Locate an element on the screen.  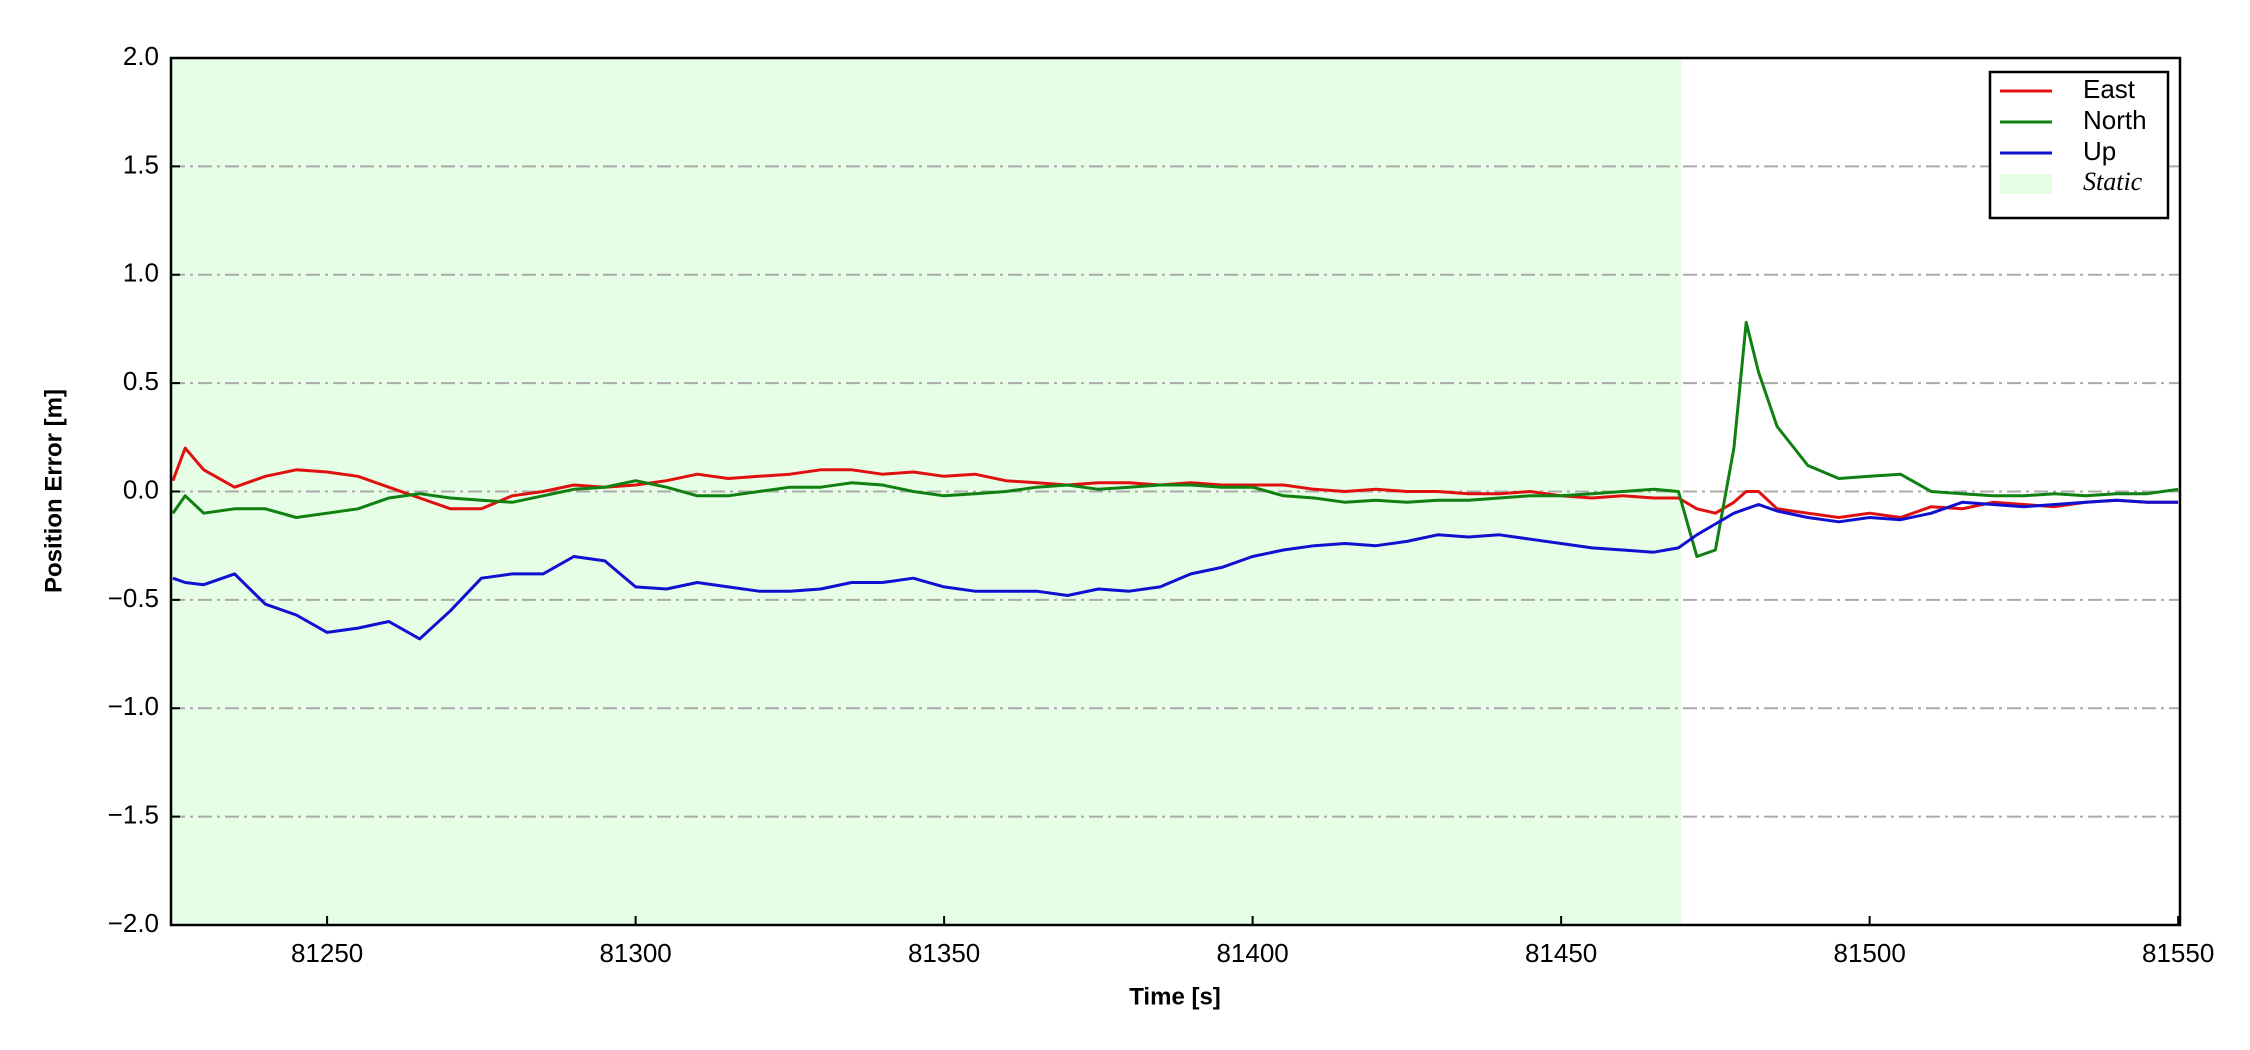
y-tick-label: 2.0 is located at coordinates (141, 56).